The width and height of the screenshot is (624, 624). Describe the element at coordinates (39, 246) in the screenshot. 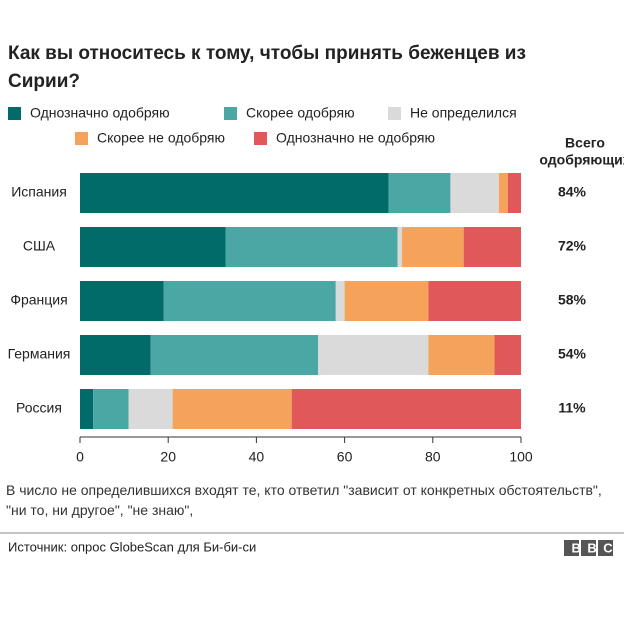

I see `y-tick-label: США` at that location.